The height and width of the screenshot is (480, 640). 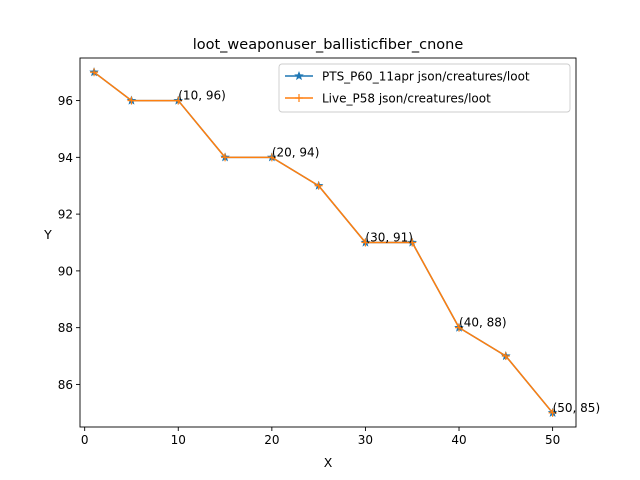 I want to click on y-axis-label: Y, so click(x=47, y=234).